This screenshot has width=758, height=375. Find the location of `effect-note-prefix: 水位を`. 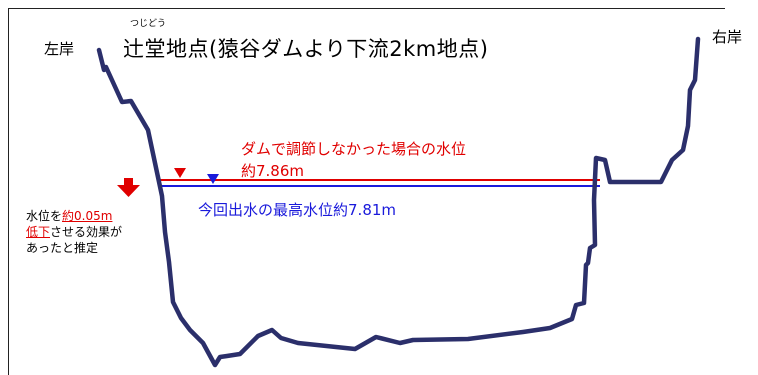

effect-note-prefix: 水位を is located at coordinates (44, 216).